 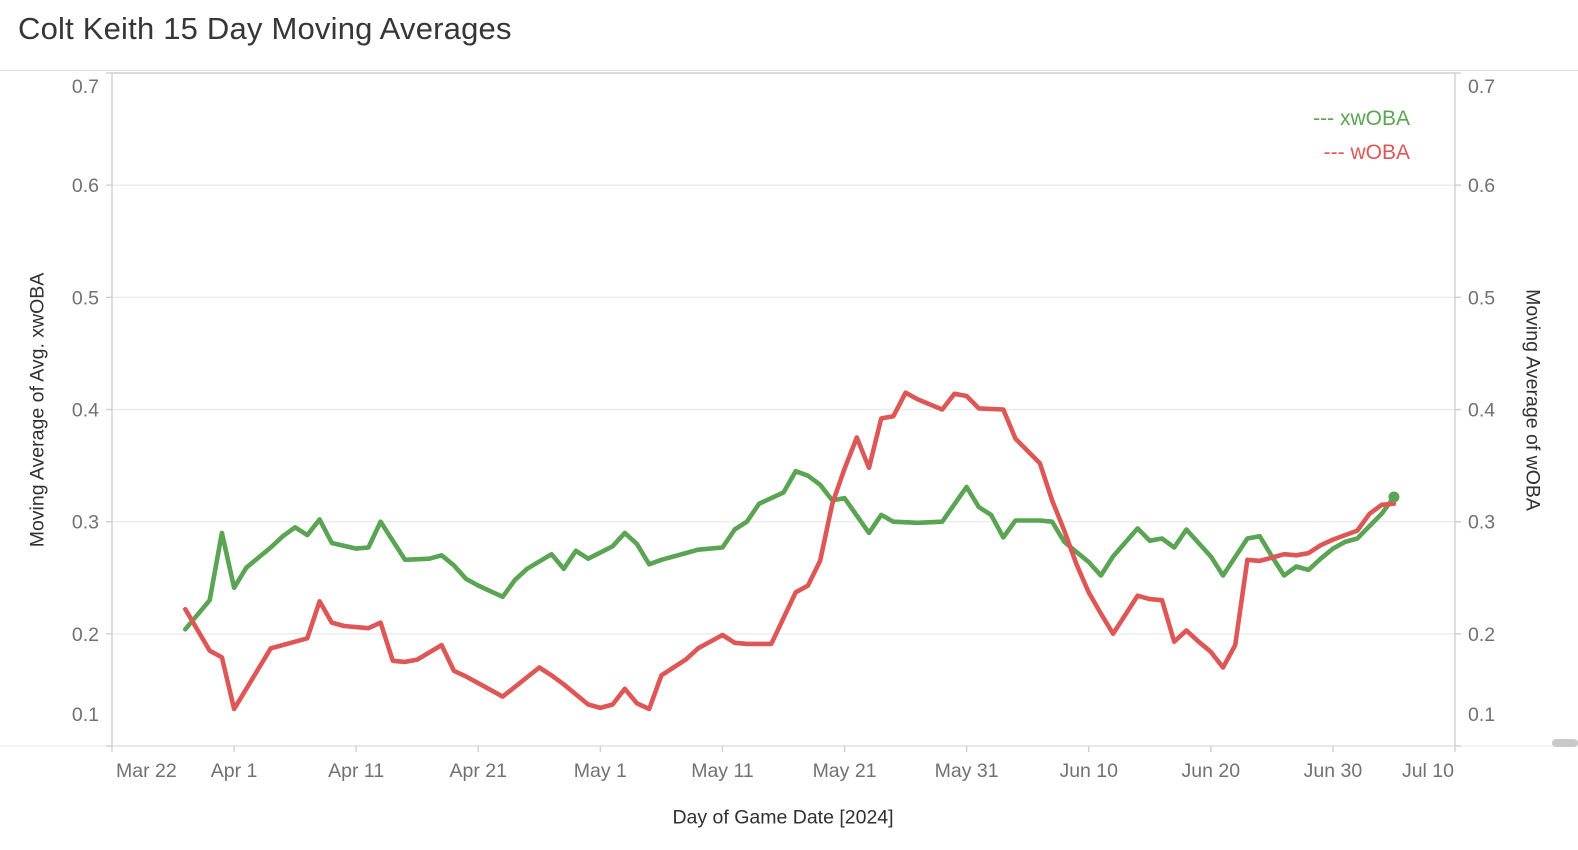 What do you see at coordinates (37, 410) in the screenshot?
I see `left-axis-title: Moving Average of Avg. xwOBA` at bounding box center [37, 410].